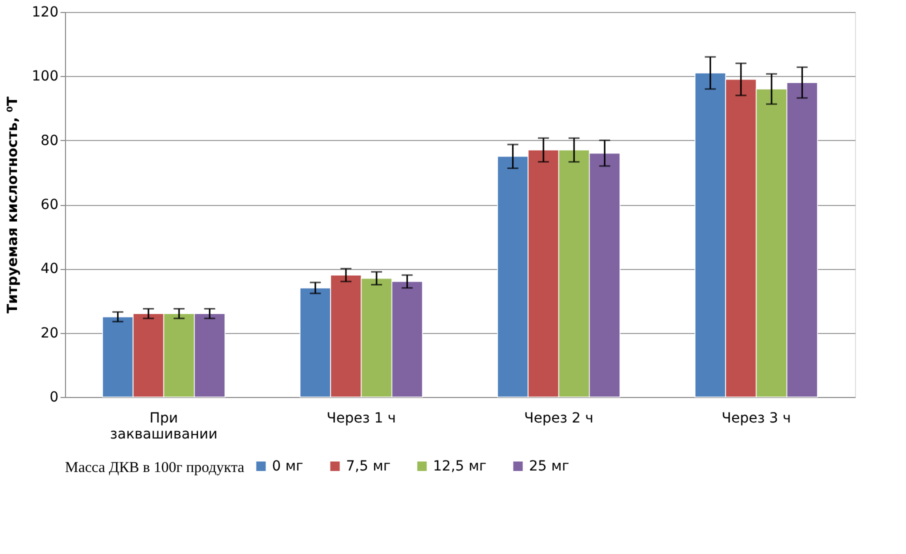 The width and height of the screenshot is (906, 554). I want to click on legend-label: 0 мг, so click(288, 466).